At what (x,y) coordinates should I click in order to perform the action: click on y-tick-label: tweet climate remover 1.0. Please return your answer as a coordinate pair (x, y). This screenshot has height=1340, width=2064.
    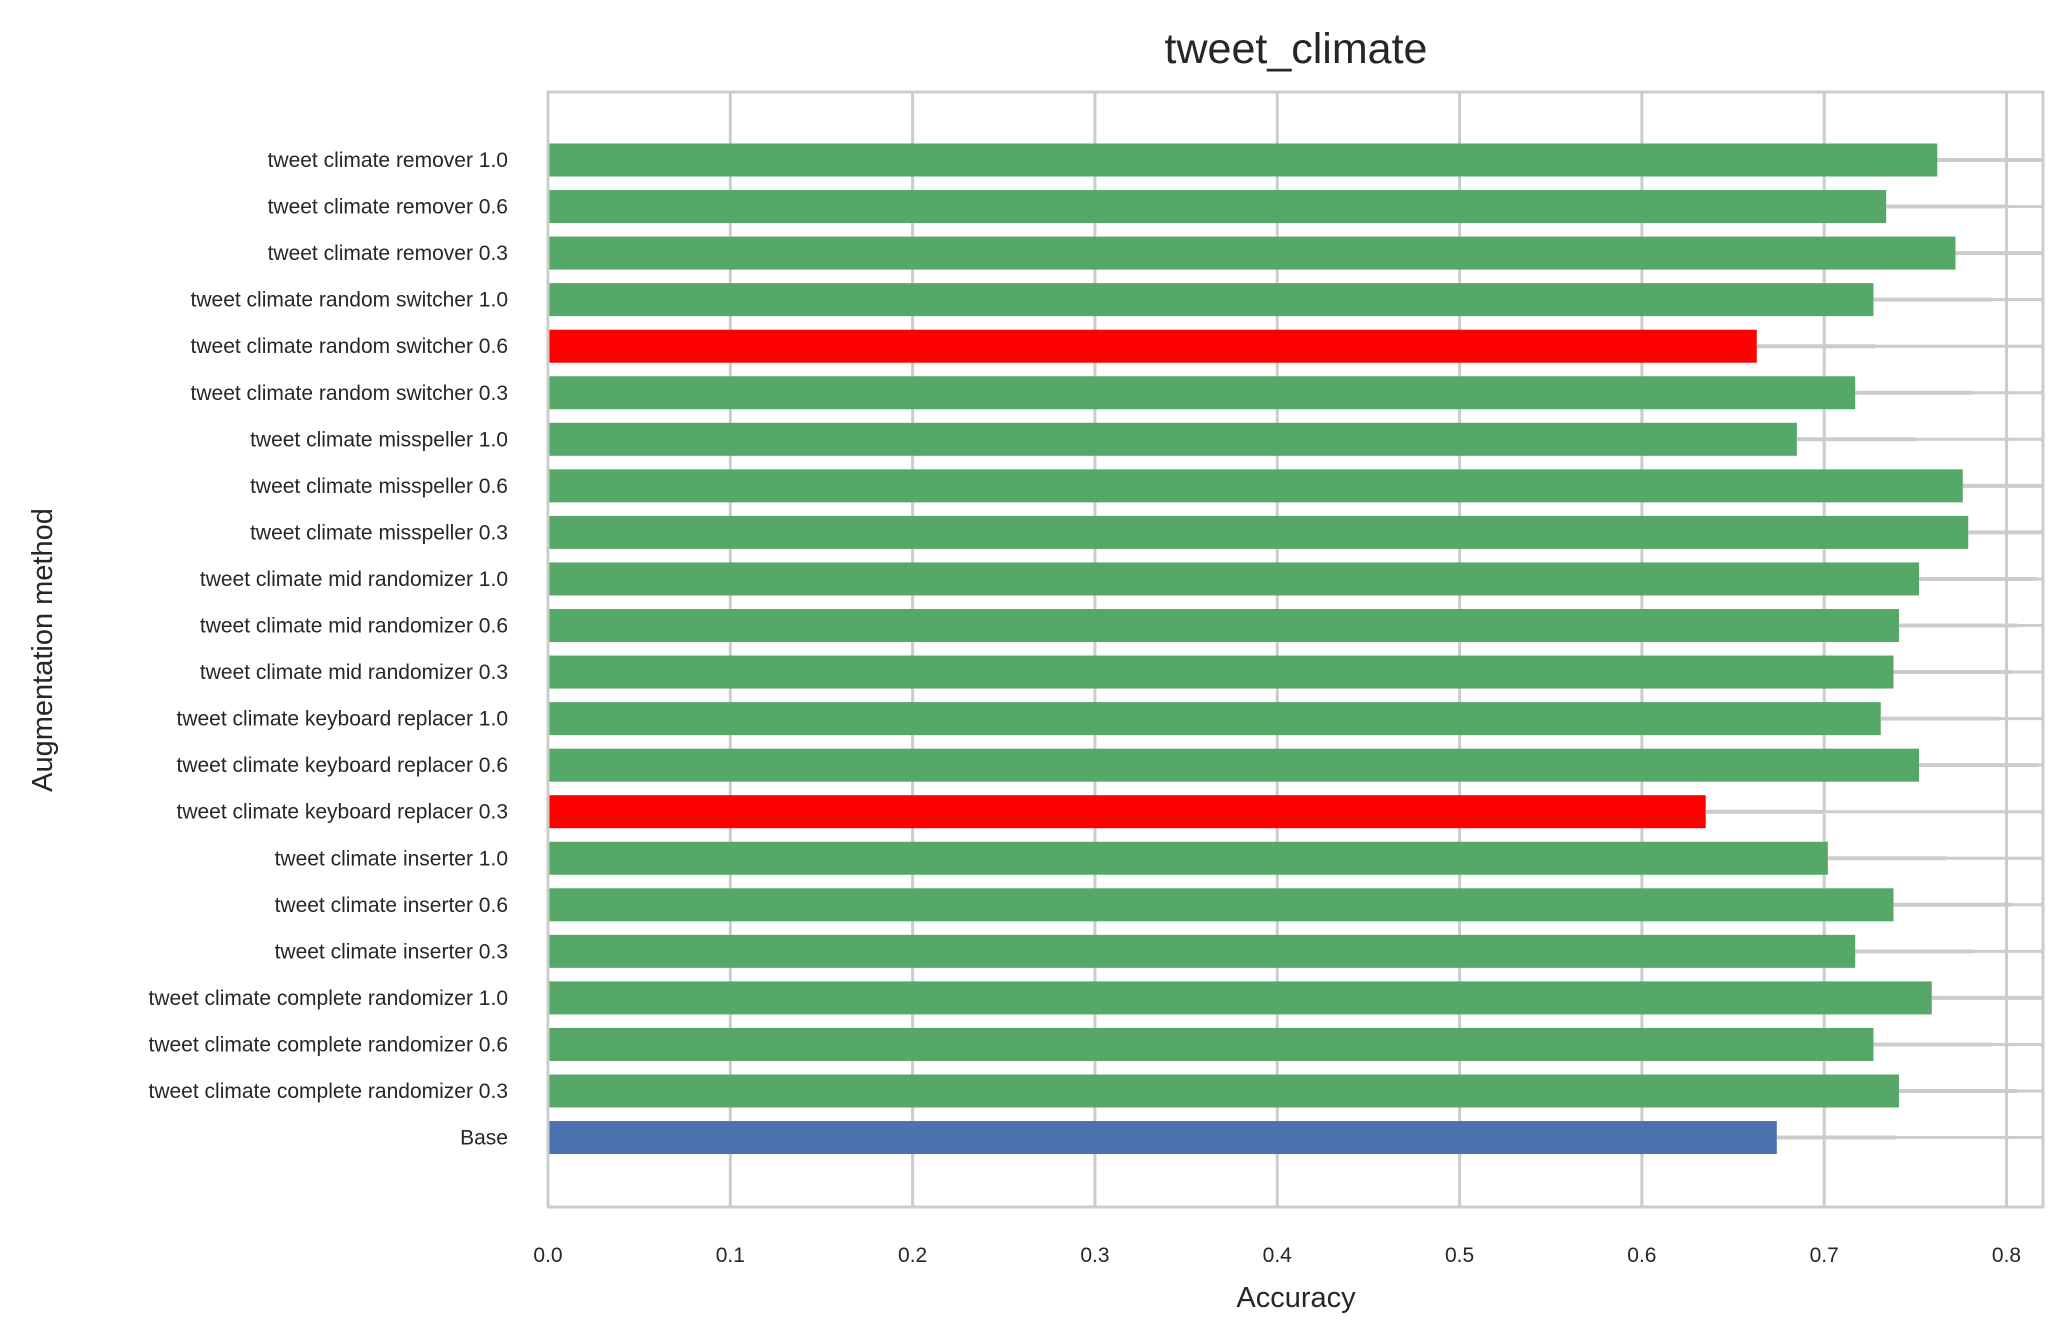
    Looking at the image, I should click on (388, 160).